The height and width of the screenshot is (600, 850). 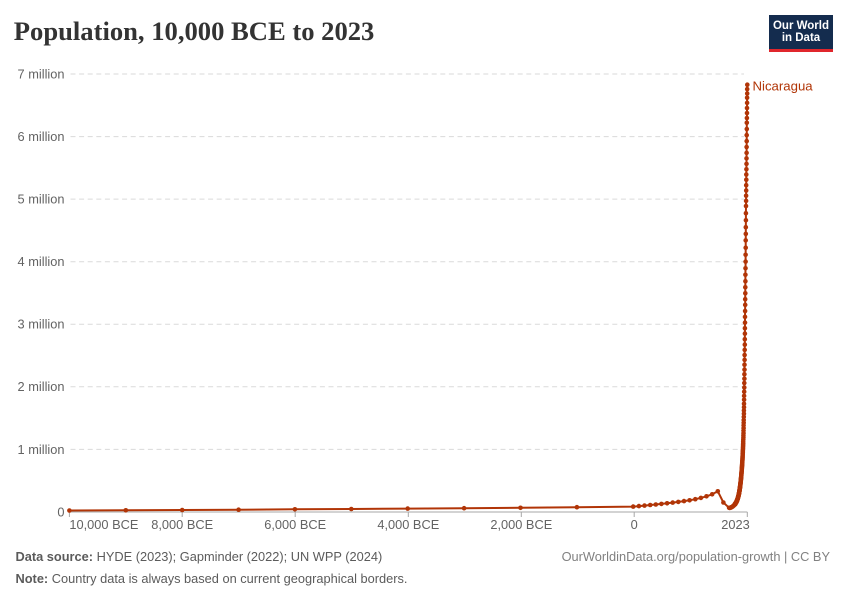 What do you see at coordinates (41, 74) in the screenshot?
I see `svg-text: 7 million` at bounding box center [41, 74].